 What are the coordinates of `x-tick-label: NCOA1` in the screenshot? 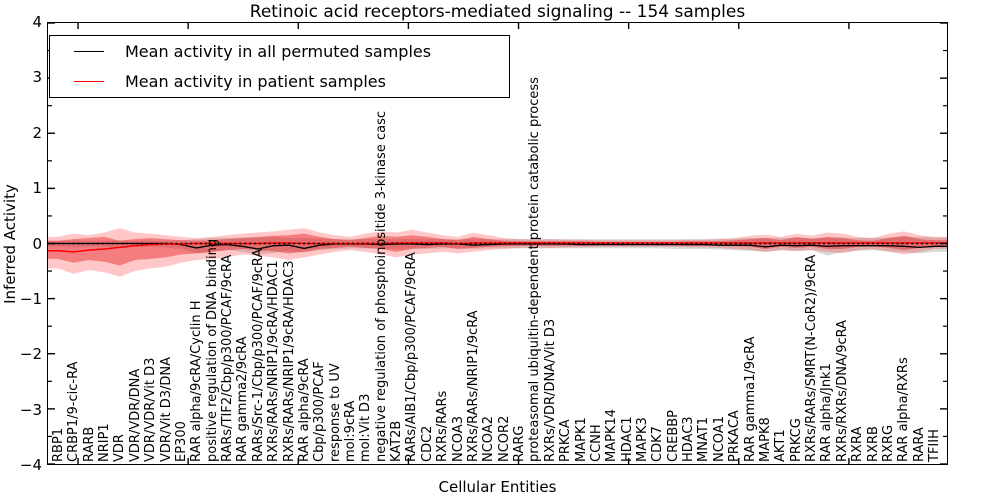 It's located at (719, 439).